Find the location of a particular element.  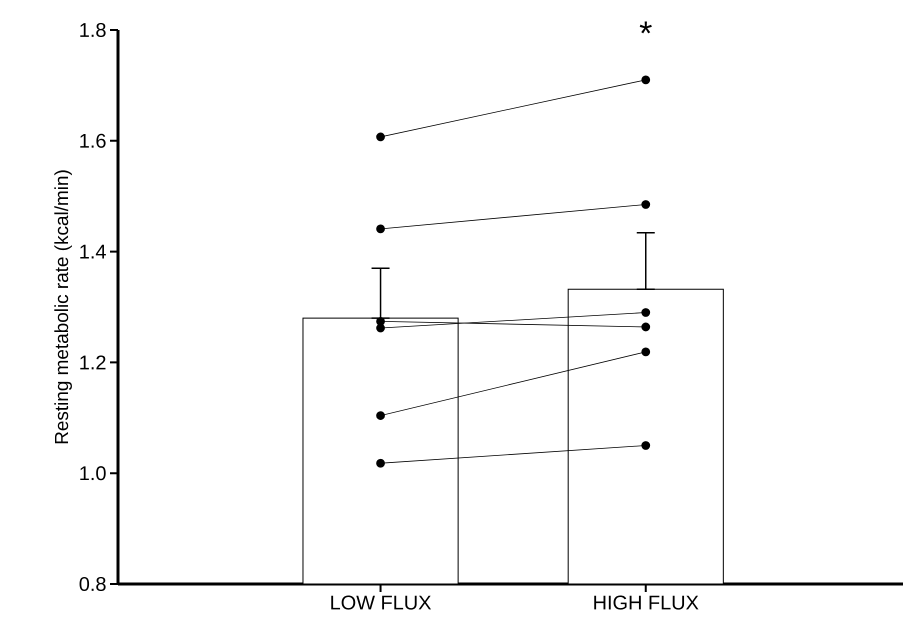

x-tick-label: HIGH FLUX is located at coordinates (646, 603).